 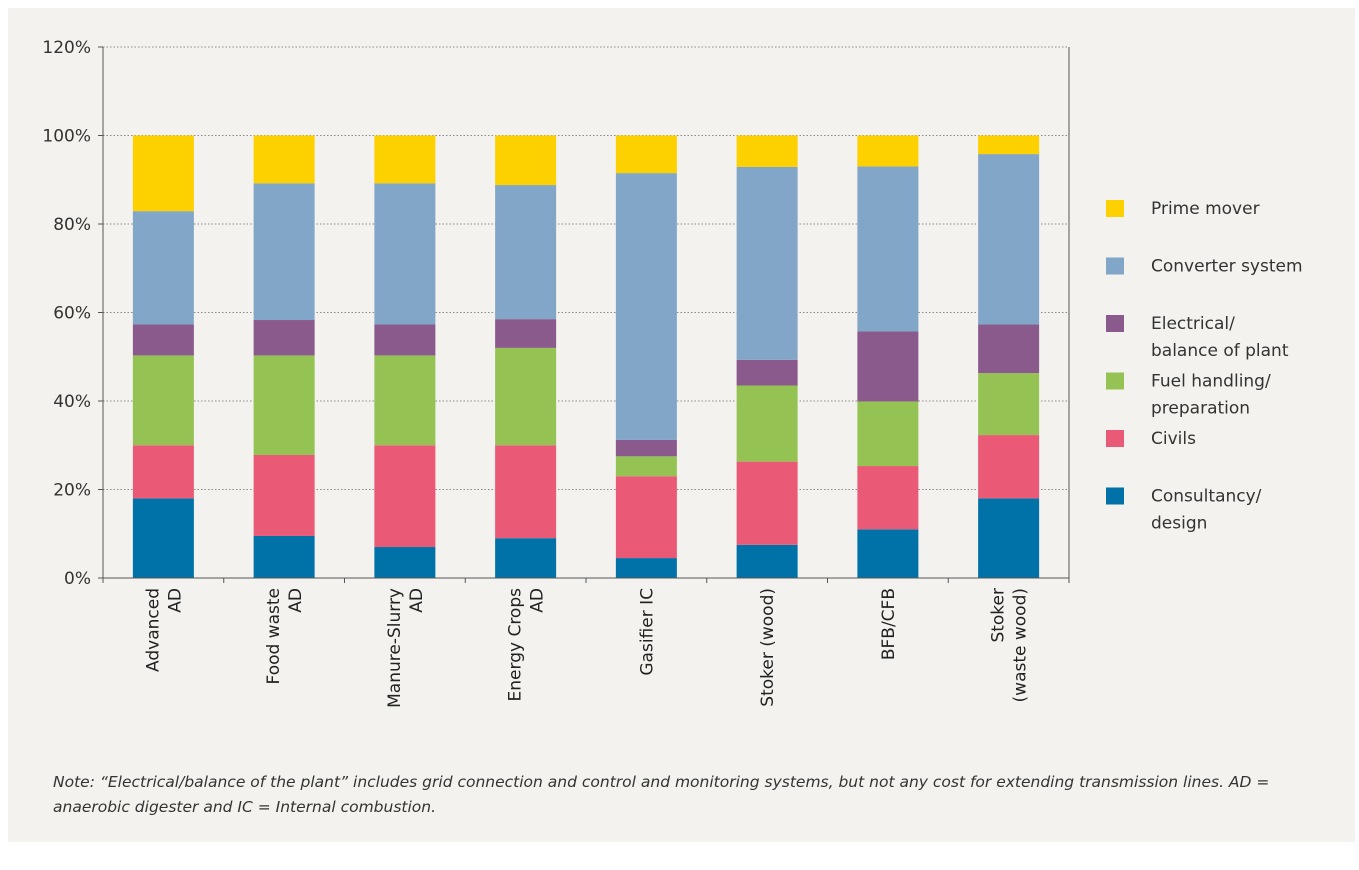 What do you see at coordinates (768, 647) in the screenshot?
I see `category-label: Stoker (wood)` at bounding box center [768, 647].